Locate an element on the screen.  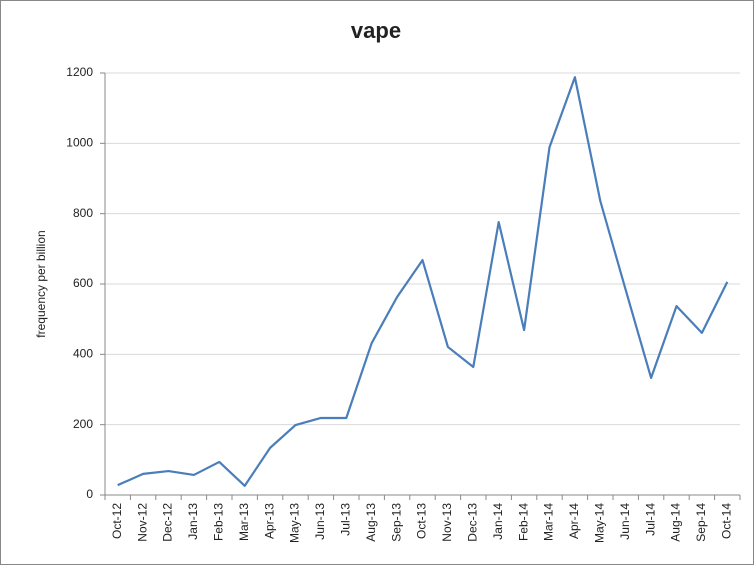
y-tick-label: 200 is located at coordinates (83, 424).